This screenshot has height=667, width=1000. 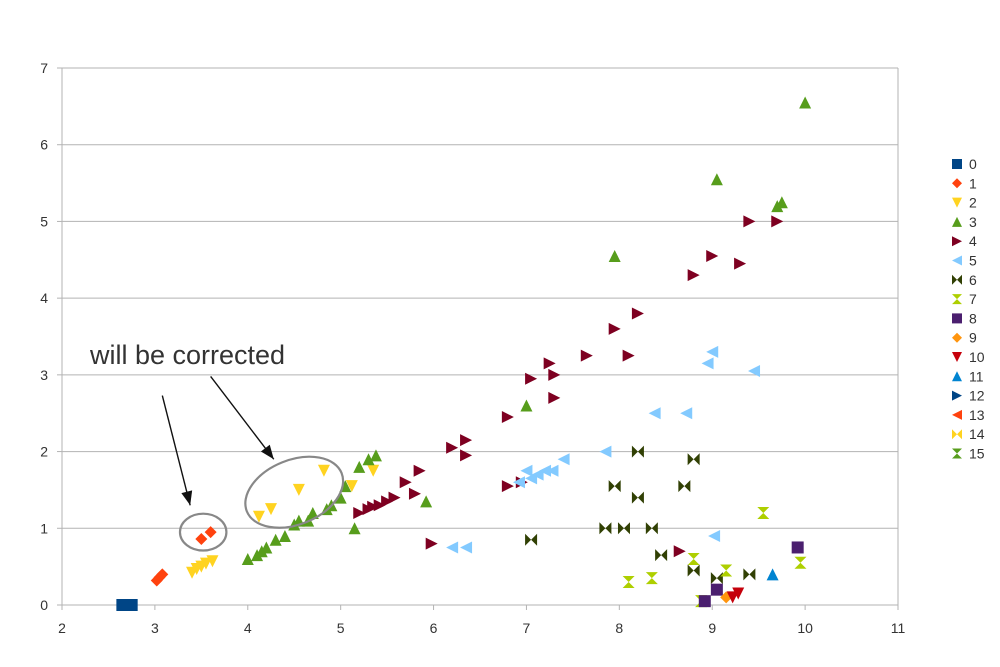 I want to click on x-tick-label: 8, so click(x=619, y=628).